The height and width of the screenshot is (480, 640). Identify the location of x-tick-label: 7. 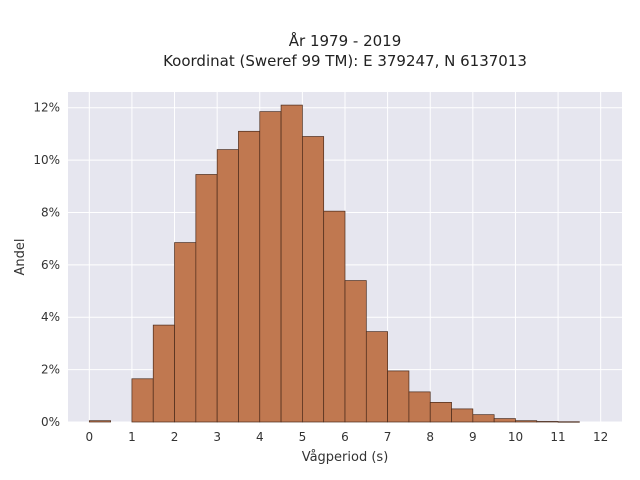
(388, 437).